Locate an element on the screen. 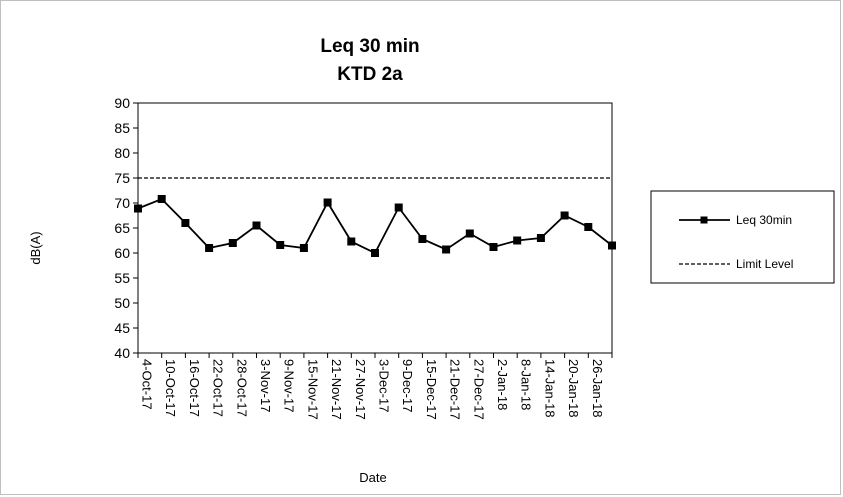 Image resolution: width=843 pixels, height=497 pixels. y-axis: 40 45 50 55 60 65 70 75 80 85 90 is located at coordinates (126, 228).